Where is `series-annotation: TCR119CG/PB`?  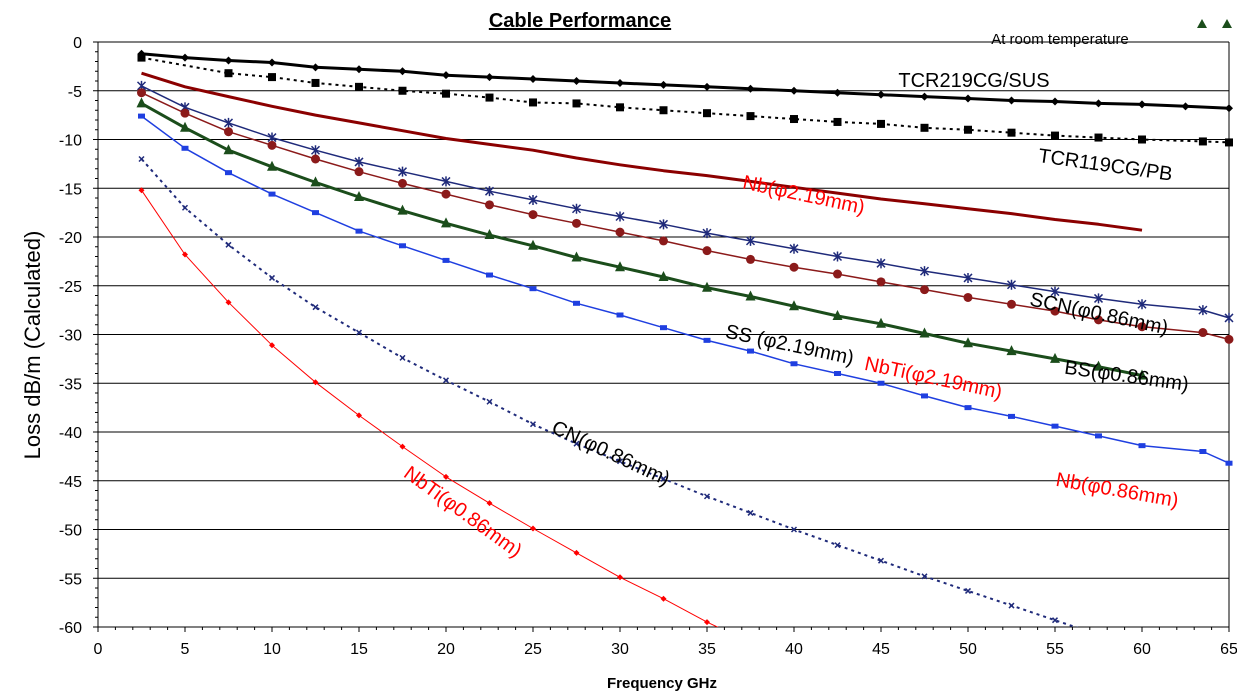
series-annotation: TCR119CG/PB is located at coordinates (1105, 165).